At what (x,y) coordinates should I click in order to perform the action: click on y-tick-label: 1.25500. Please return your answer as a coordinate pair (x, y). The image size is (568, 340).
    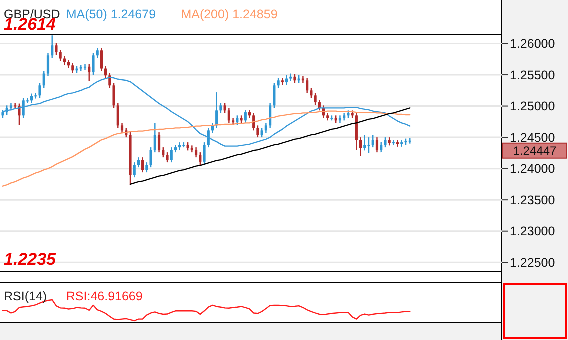
    Looking at the image, I should click on (533, 75).